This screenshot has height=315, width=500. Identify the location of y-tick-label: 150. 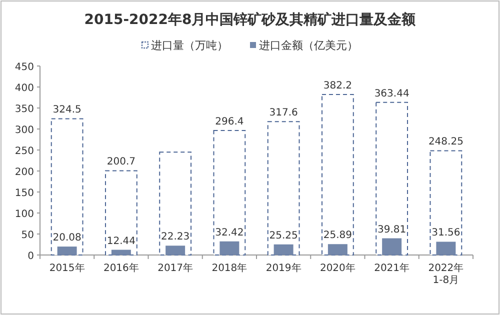
(24, 193).